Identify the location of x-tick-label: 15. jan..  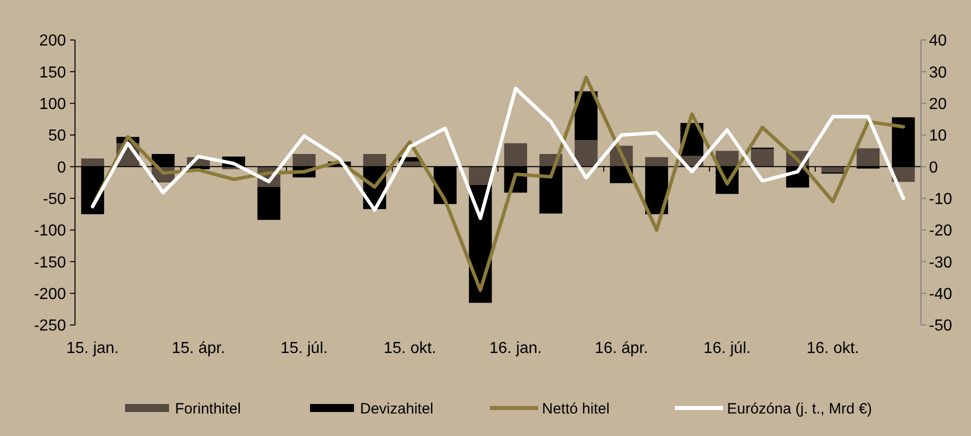
(92, 348).